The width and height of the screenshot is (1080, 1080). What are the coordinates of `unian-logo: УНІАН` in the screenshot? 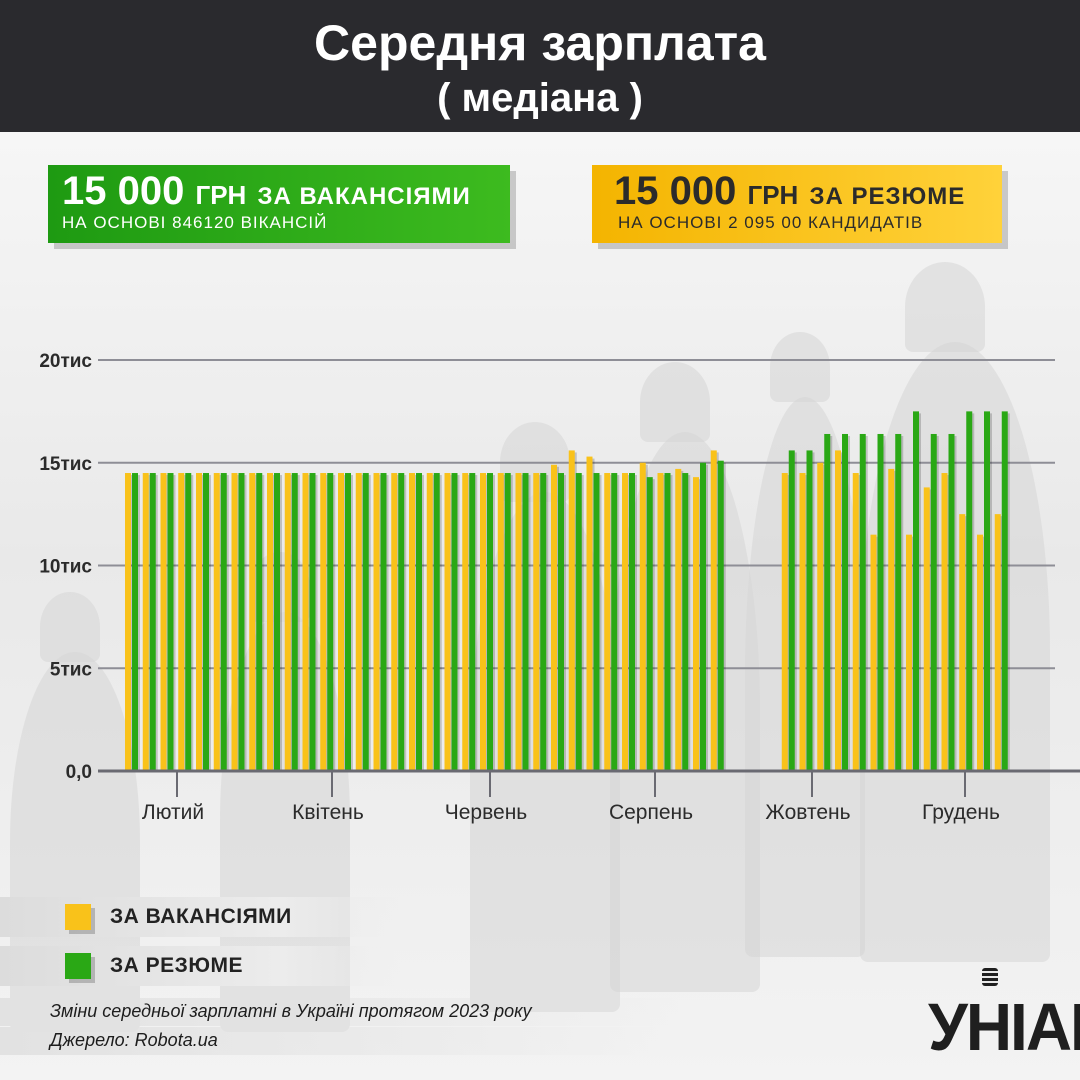 It's located at (1004, 1016).